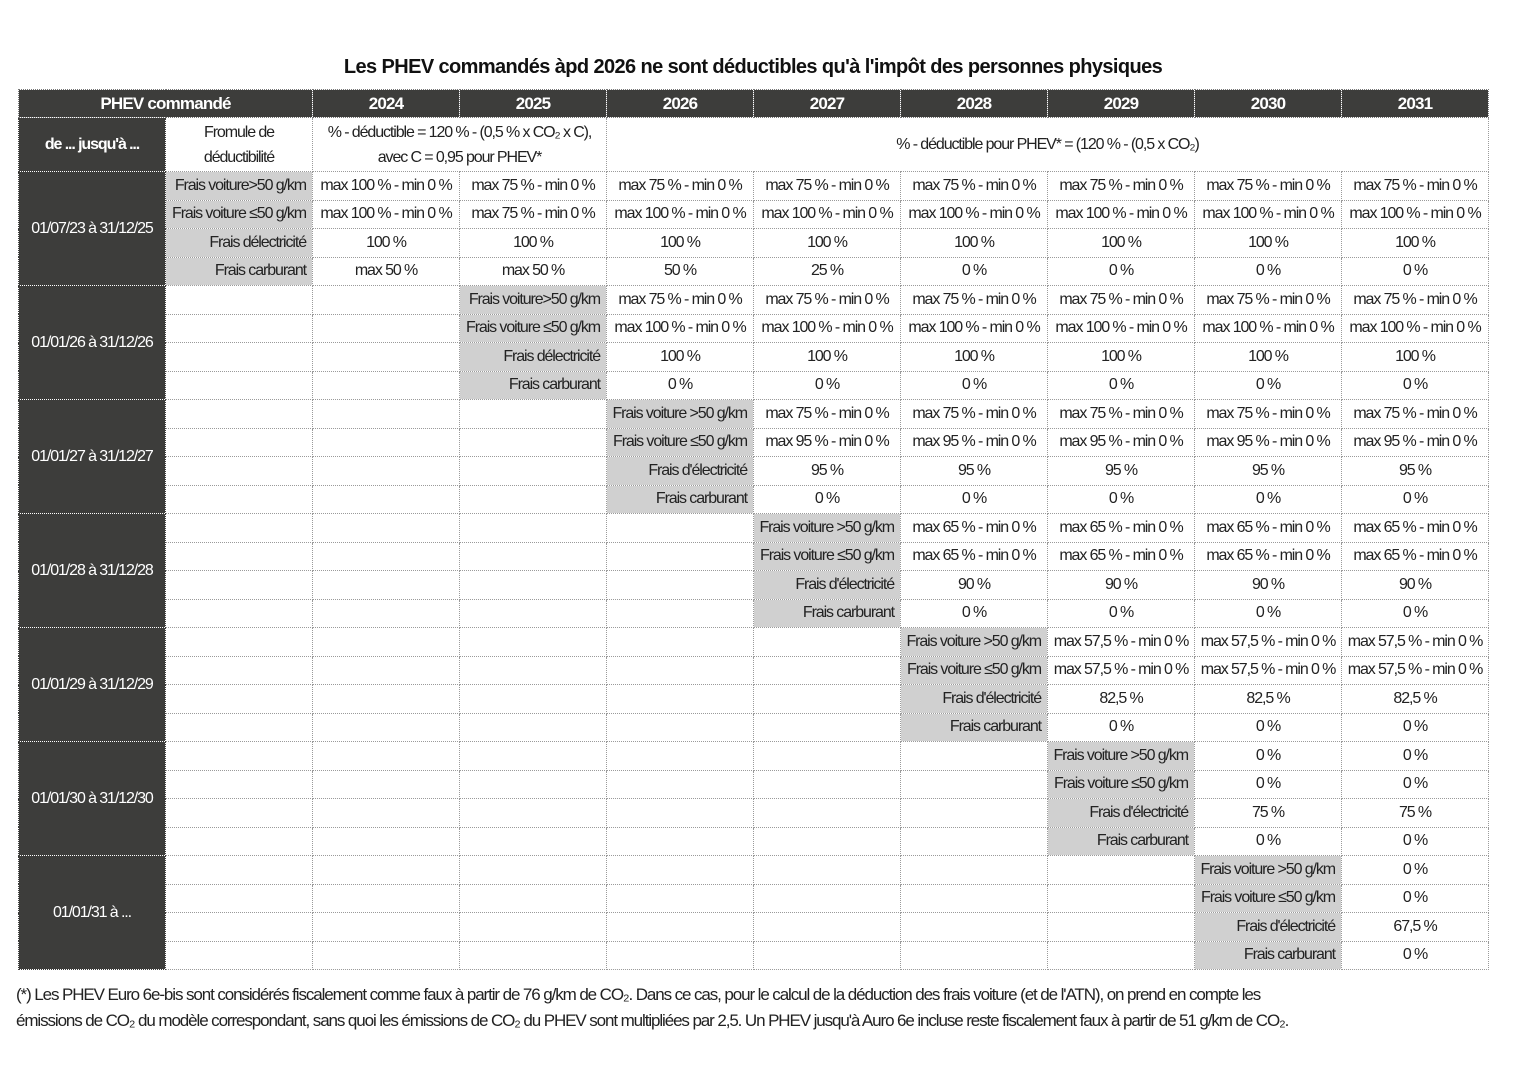 This screenshot has height=1072, width=1536. What do you see at coordinates (92, 228) in the screenshot?
I see `period-cell: 01/07/23 à 31/12/25` at bounding box center [92, 228].